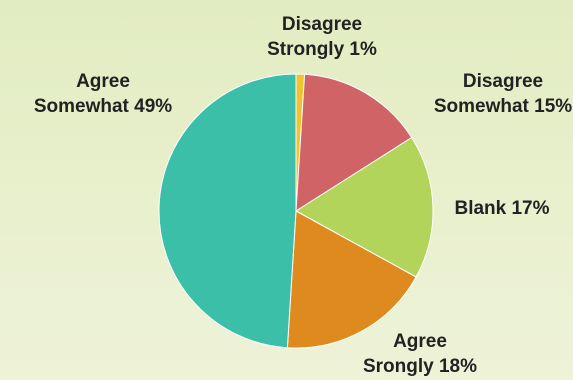  What do you see at coordinates (103, 94) in the screenshot?
I see `slice-label-4: Agree Somewhat 49%` at bounding box center [103, 94].